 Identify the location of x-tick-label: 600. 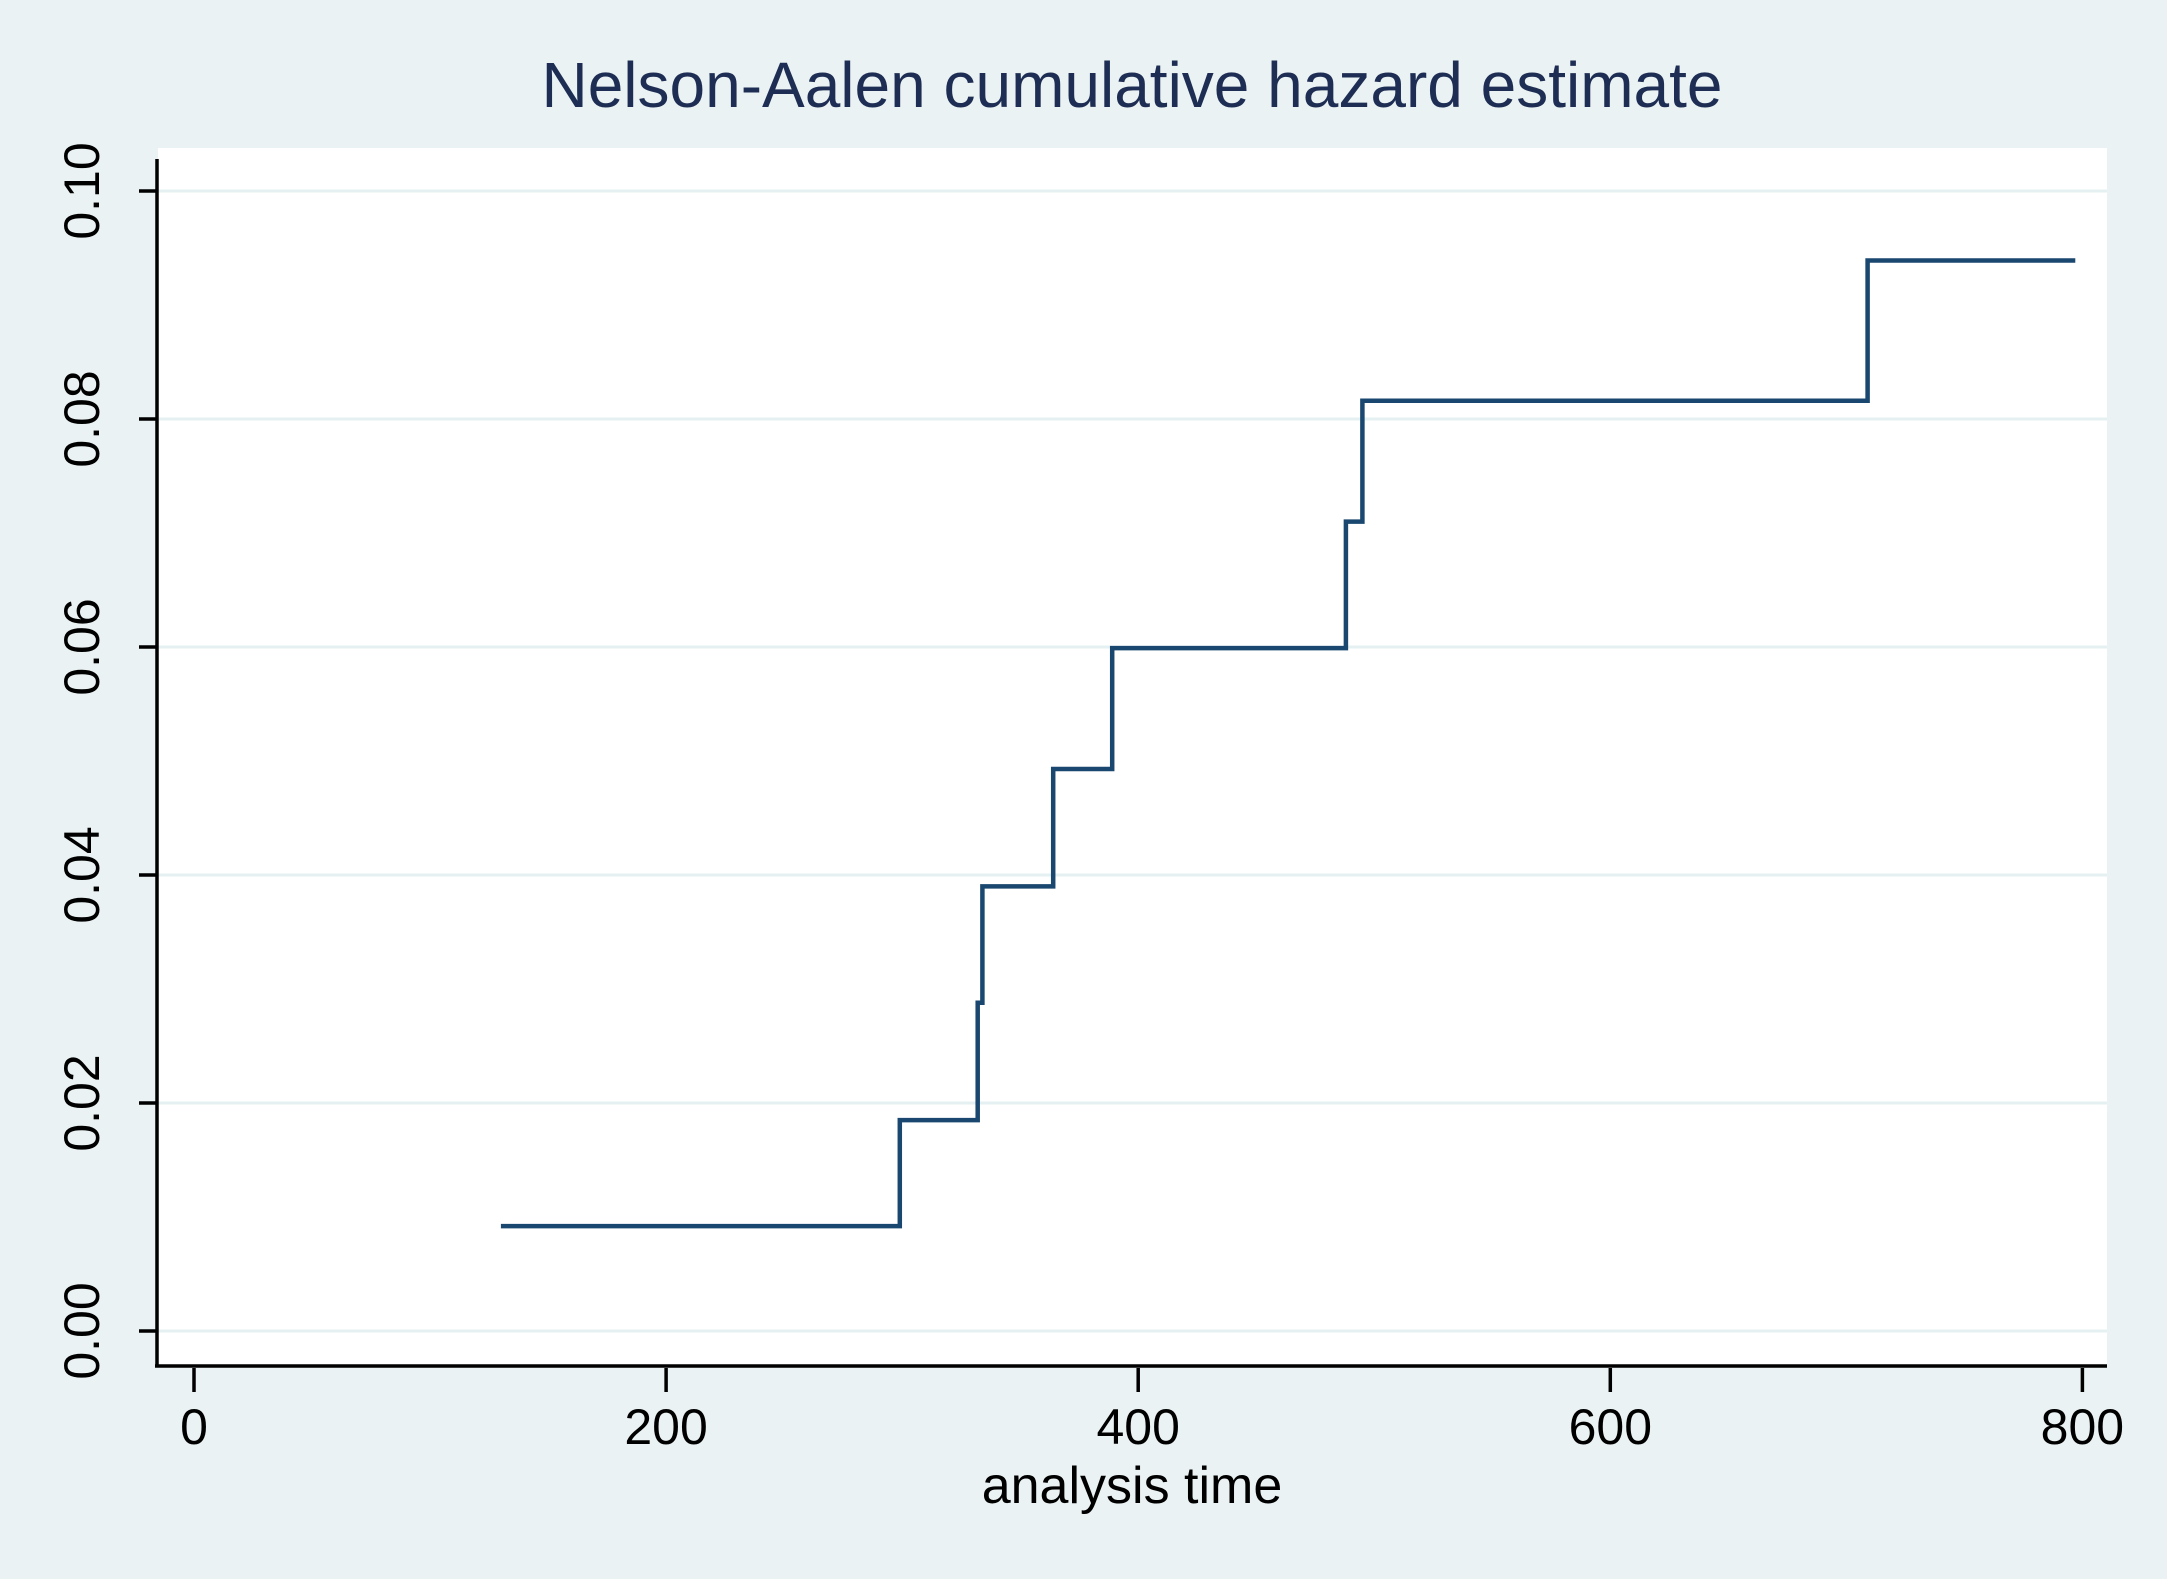
(1610, 1427).